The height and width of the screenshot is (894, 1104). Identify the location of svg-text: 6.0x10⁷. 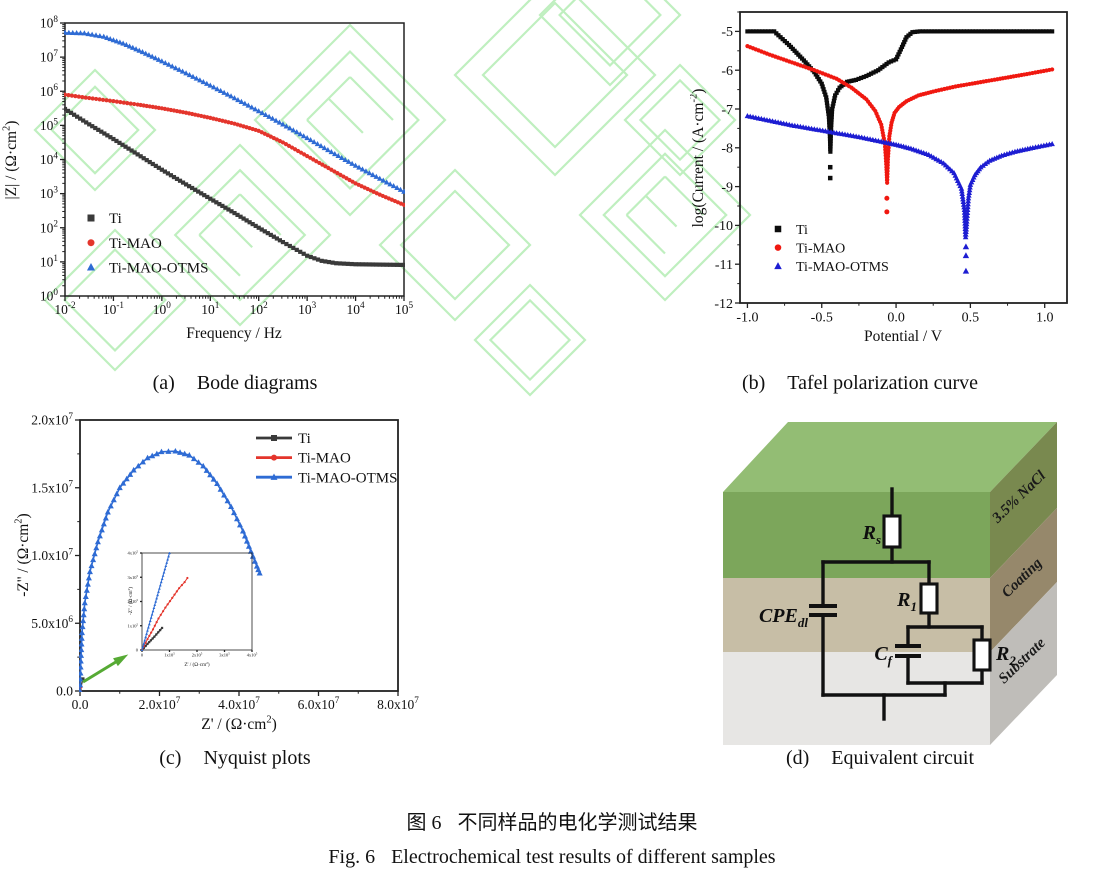
(319, 703).